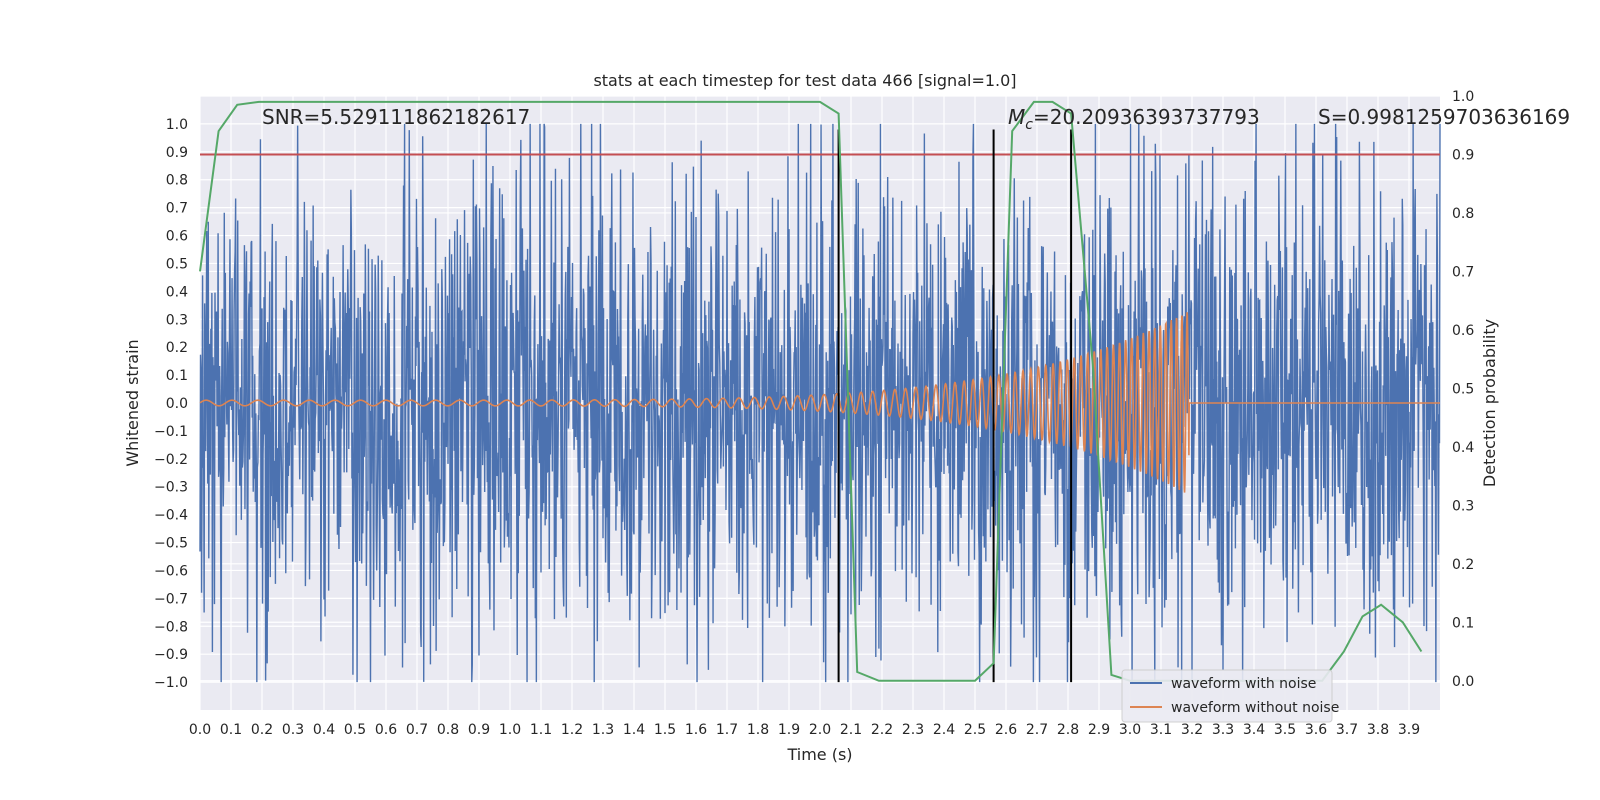 This screenshot has width=1600, height=800. What do you see at coordinates (603, 730) in the screenshot?
I see `x-tick-label: 1.3` at bounding box center [603, 730].